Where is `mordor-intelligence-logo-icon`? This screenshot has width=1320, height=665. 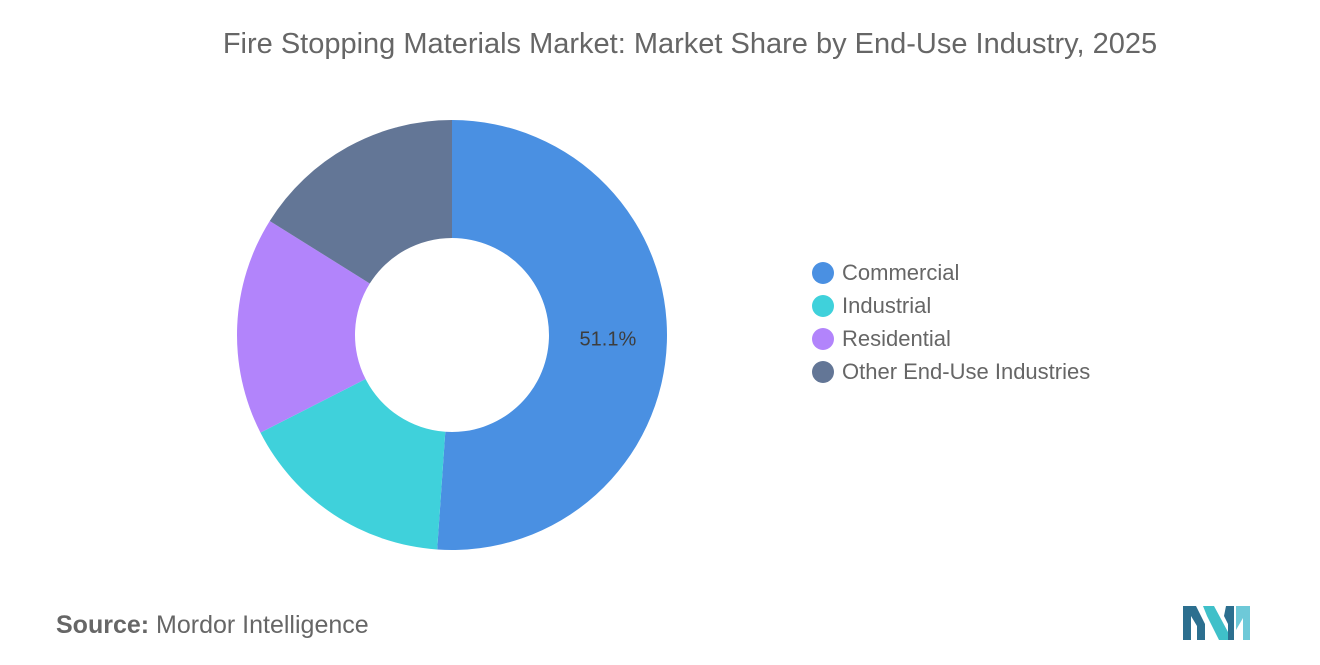 mordor-intelligence-logo-icon is located at coordinates (1216, 623).